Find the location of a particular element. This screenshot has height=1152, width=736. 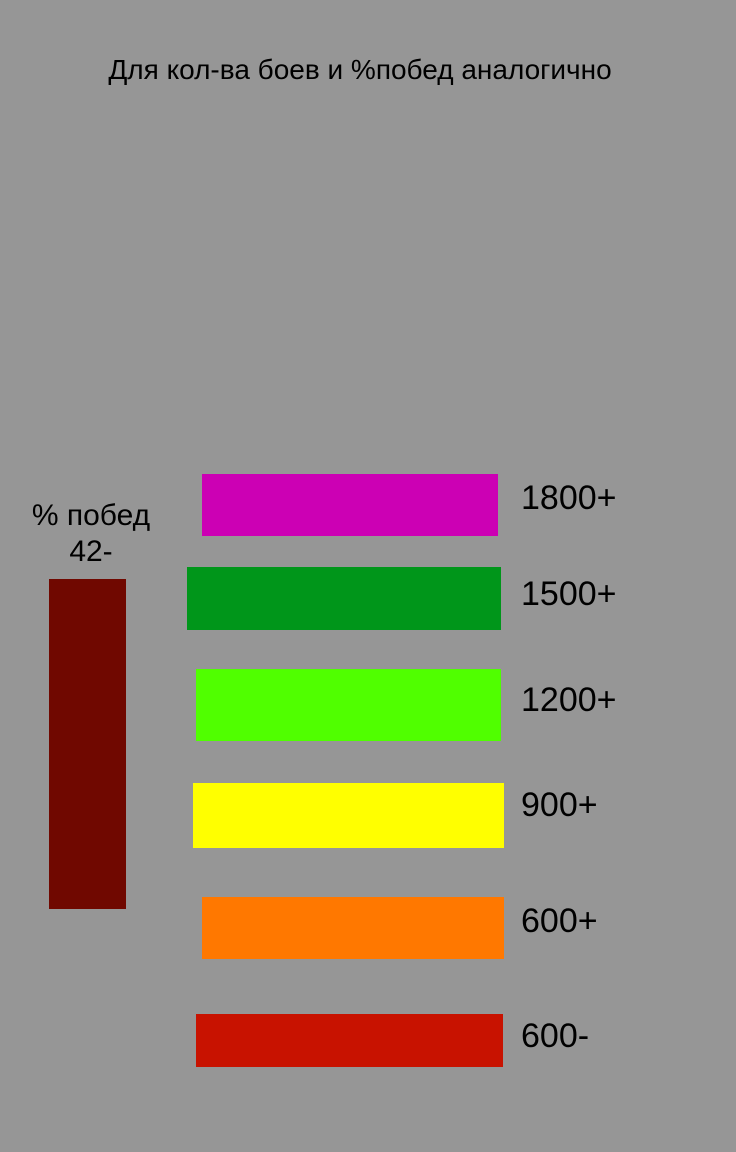

legend-label-900-plus: 900+ is located at coordinates (559, 805).